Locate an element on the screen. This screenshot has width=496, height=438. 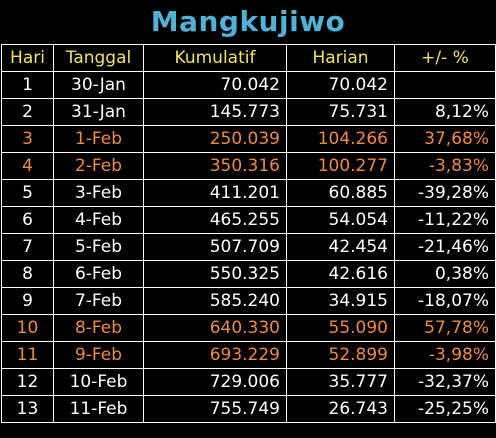
cell-kumulatif: 70.042 is located at coordinates (215, 85).